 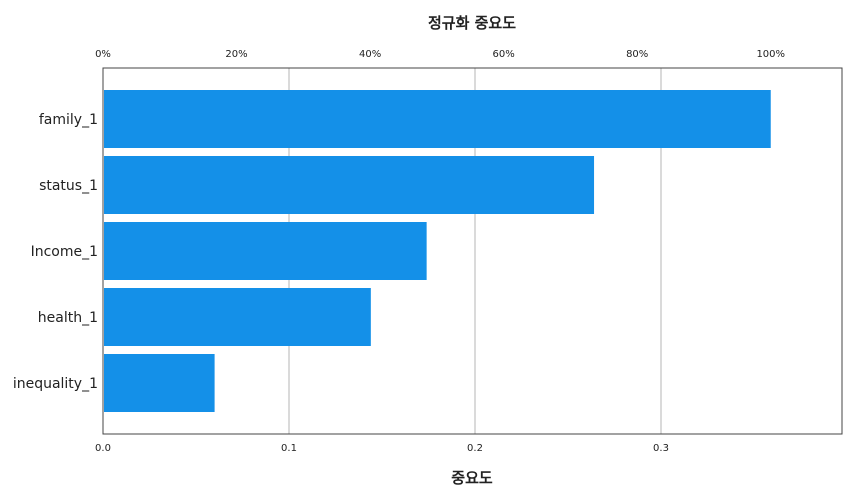 What do you see at coordinates (103, 448) in the screenshot?
I see `x-tick-label-0: 0.0` at bounding box center [103, 448].